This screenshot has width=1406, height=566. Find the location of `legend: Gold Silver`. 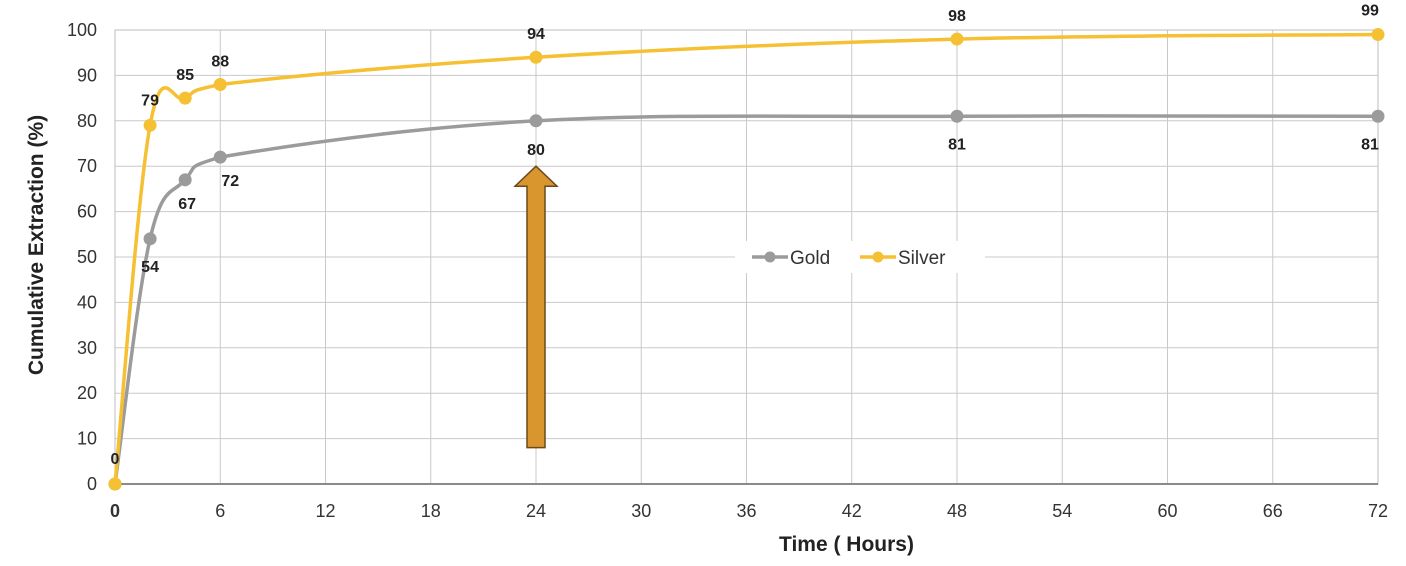

legend: Gold Silver is located at coordinates (860, 257).